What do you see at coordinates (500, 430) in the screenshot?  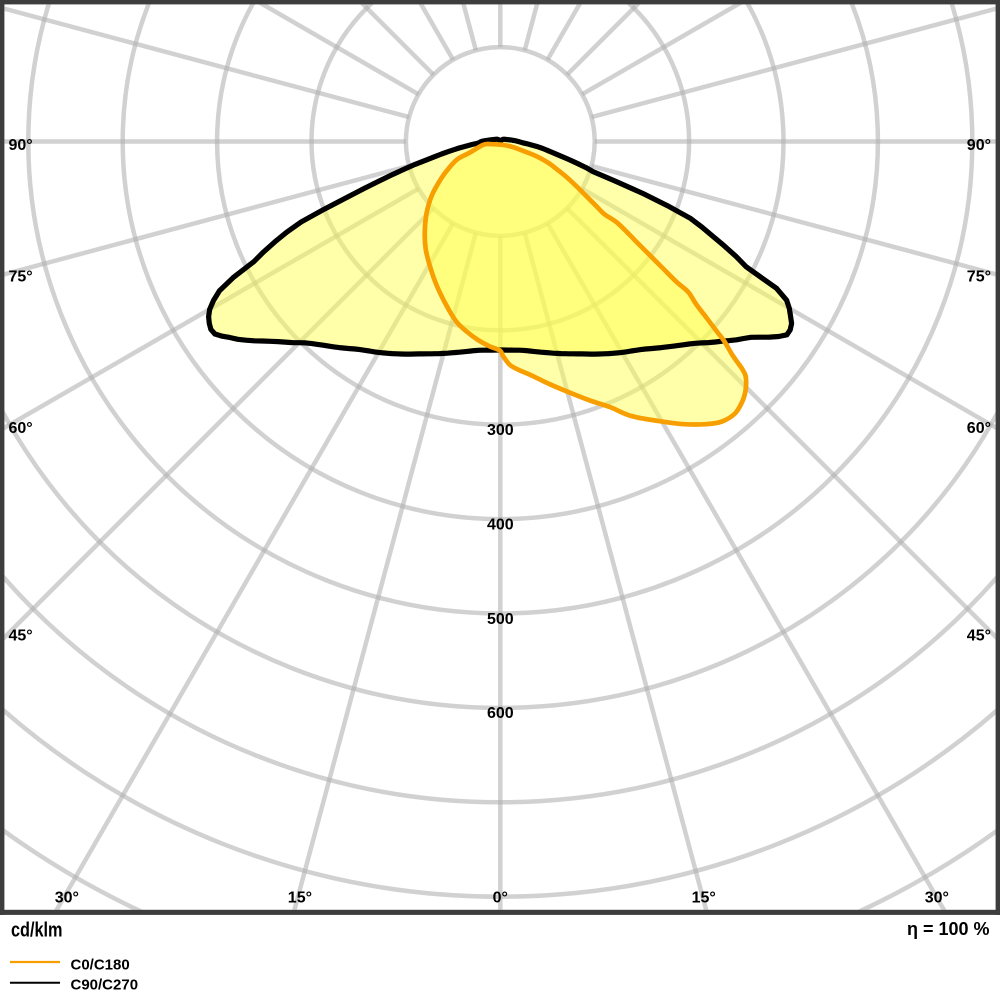 I see `svg-text: 300` at bounding box center [500, 430].